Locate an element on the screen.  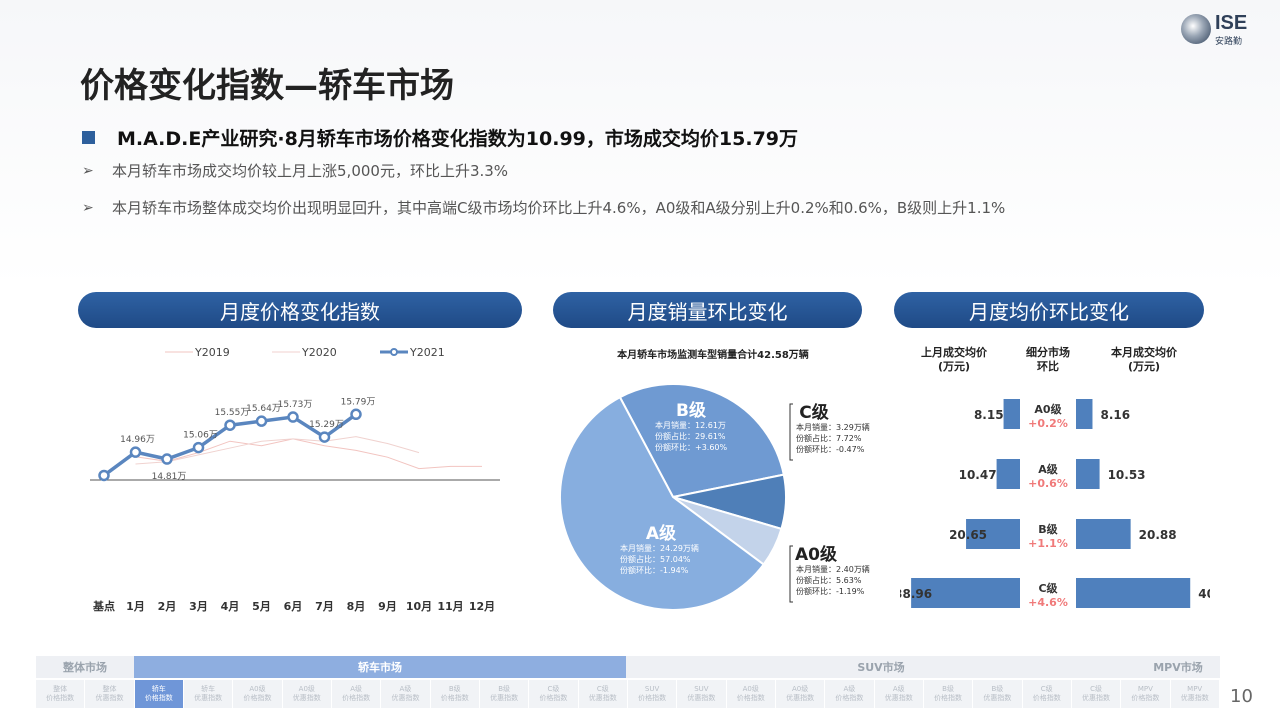
table-header: 环比 is located at coordinates (1048, 366).